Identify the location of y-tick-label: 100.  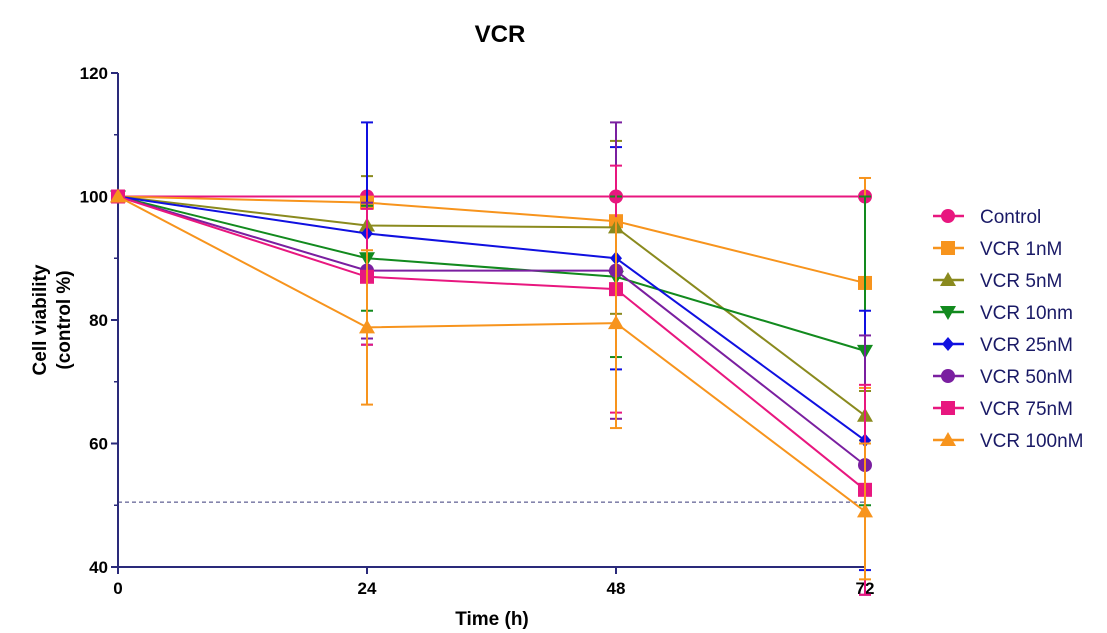
(94, 197).